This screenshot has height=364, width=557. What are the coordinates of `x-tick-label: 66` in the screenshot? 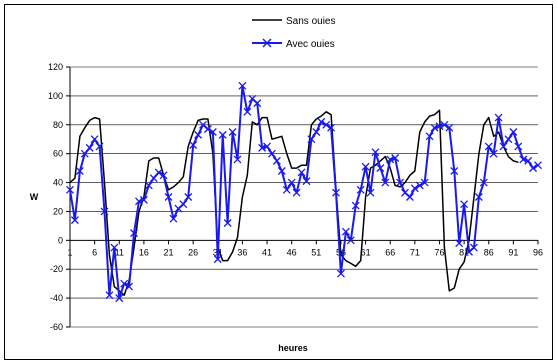 It's located at (390, 252).